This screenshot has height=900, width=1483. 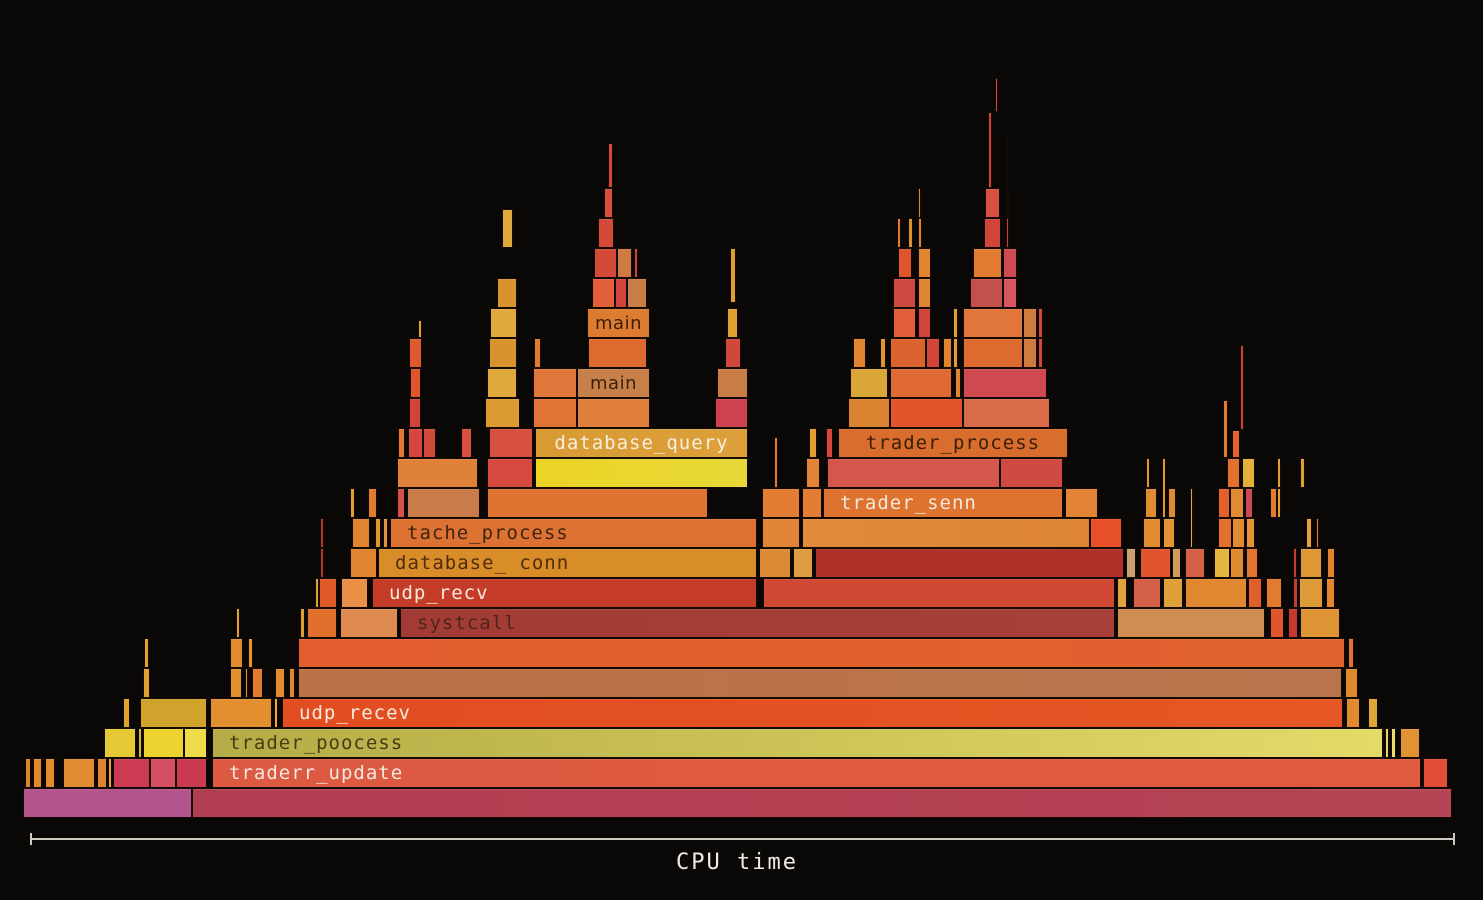 What do you see at coordinates (797, 743) in the screenshot?
I see `frame-trader_poocess: trader_poocess` at bounding box center [797, 743].